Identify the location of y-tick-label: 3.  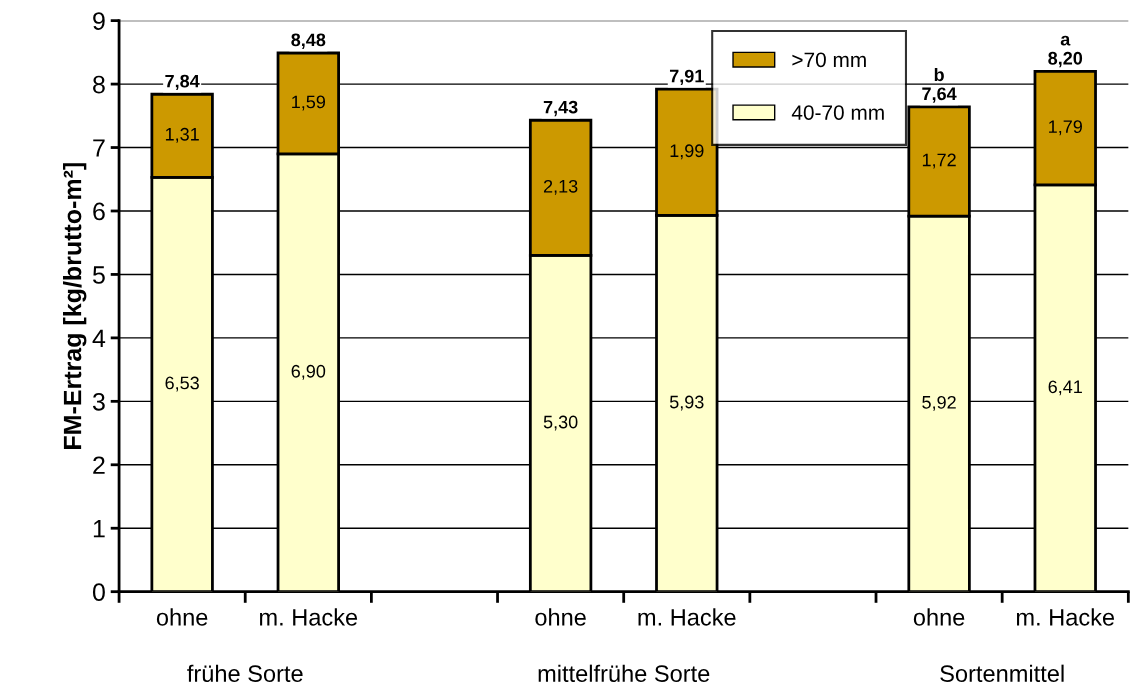
(98, 401).